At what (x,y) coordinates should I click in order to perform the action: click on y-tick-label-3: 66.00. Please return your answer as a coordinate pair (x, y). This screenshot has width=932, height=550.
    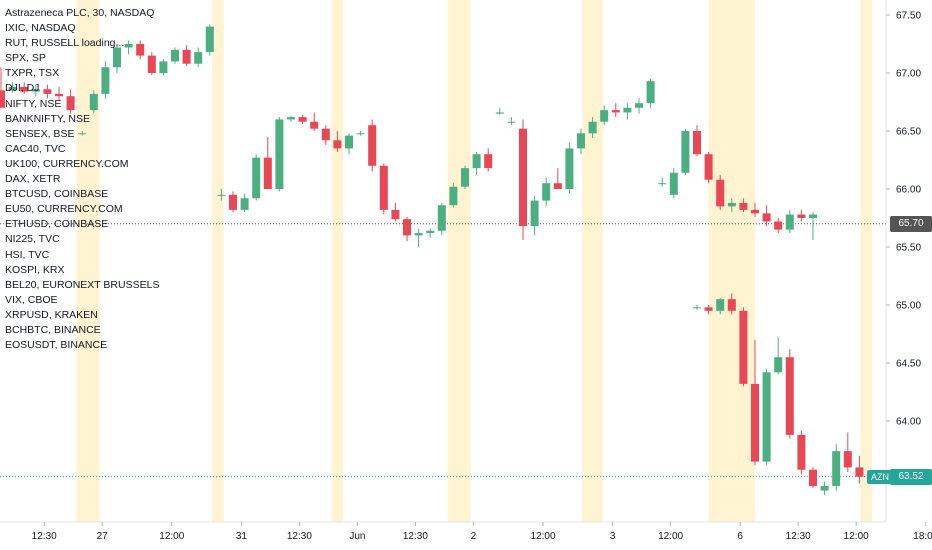
    Looking at the image, I should click on (908, 190).